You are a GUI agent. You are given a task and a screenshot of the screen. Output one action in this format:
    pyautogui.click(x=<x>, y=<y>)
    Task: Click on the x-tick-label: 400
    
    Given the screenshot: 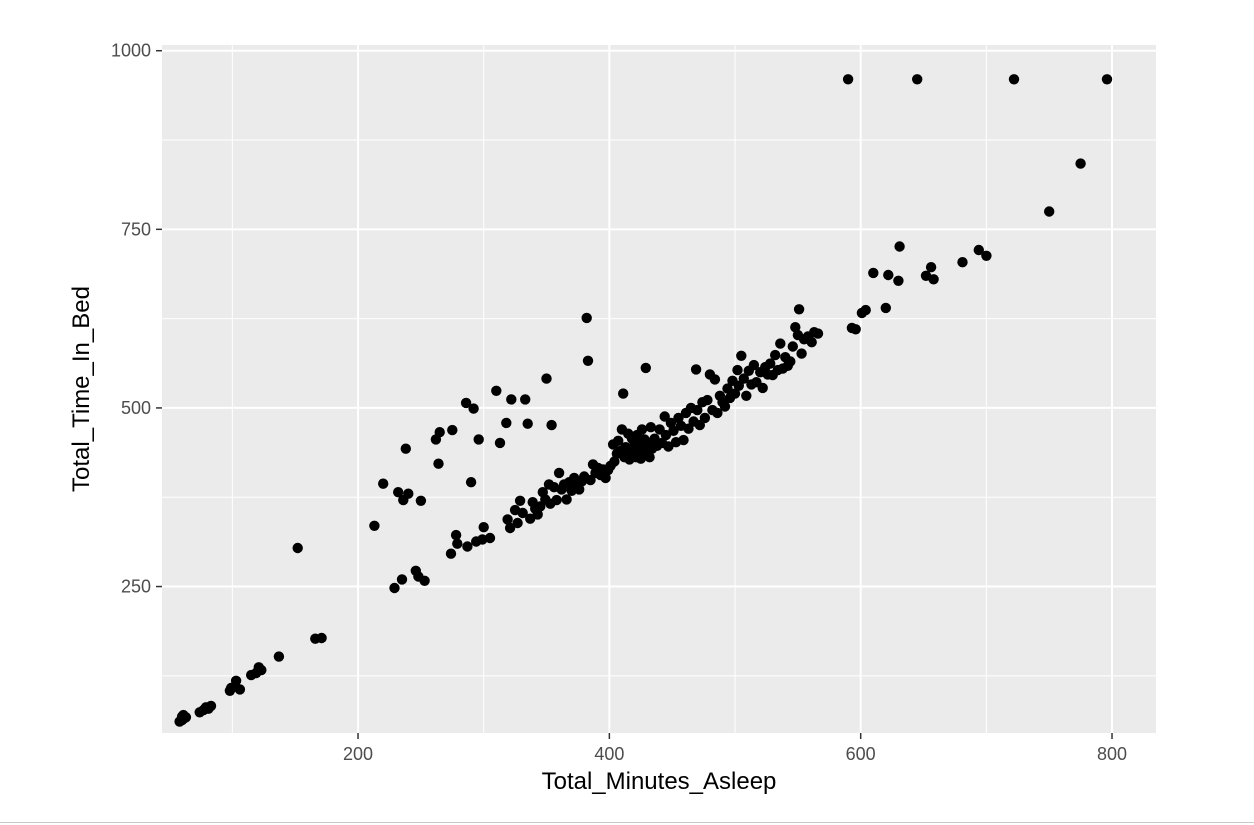 What is the action you would take?
    pyautogui.click(x=609, y=754)
    